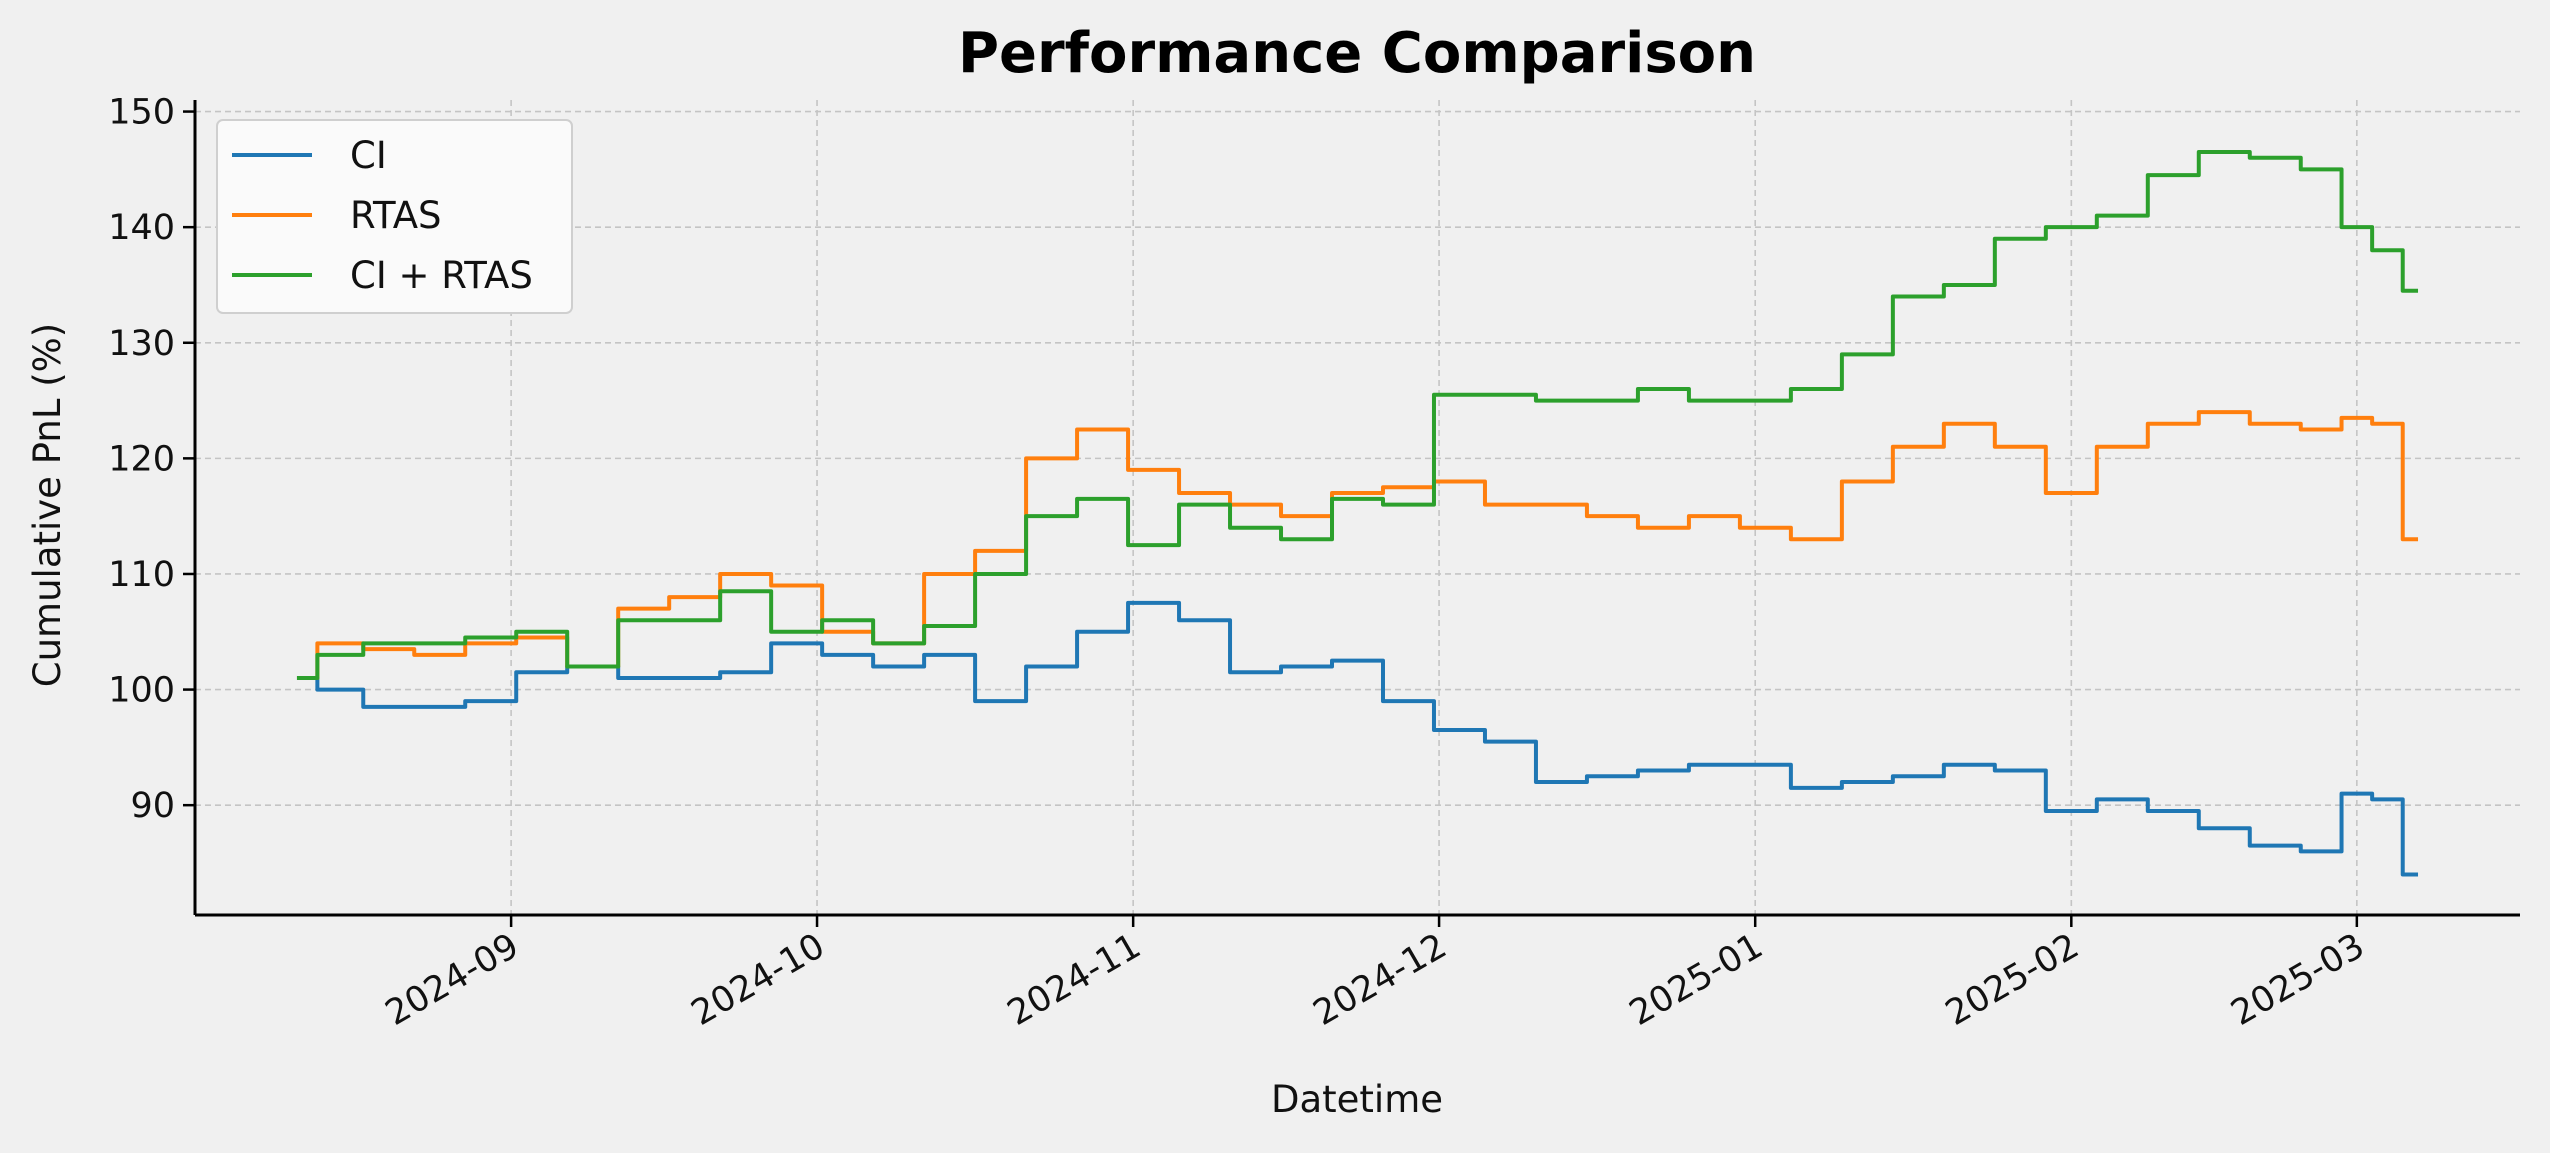 The height and width of the screenshot is (1153, 2550). What do you see at coordinates (2012, 980) in the screenshot?
I see `x-tick-label: 2025-02` at bounding box center [2012, 980].